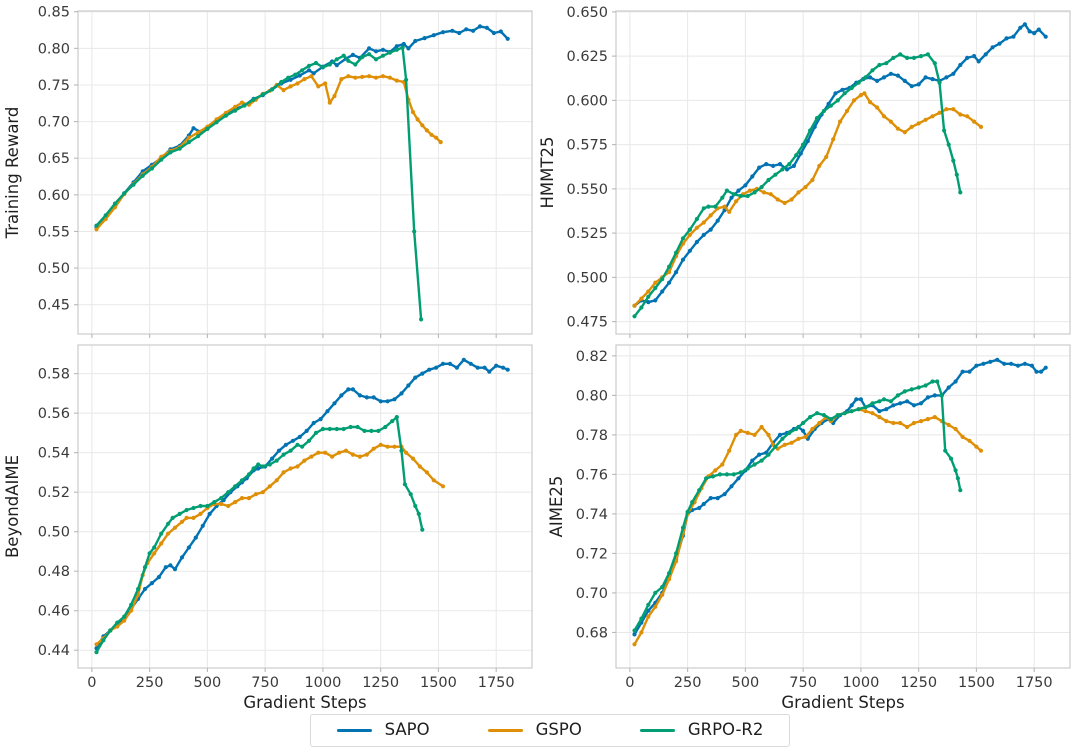  I want to click on y-tick-label: 0.50, so click(54, 533).